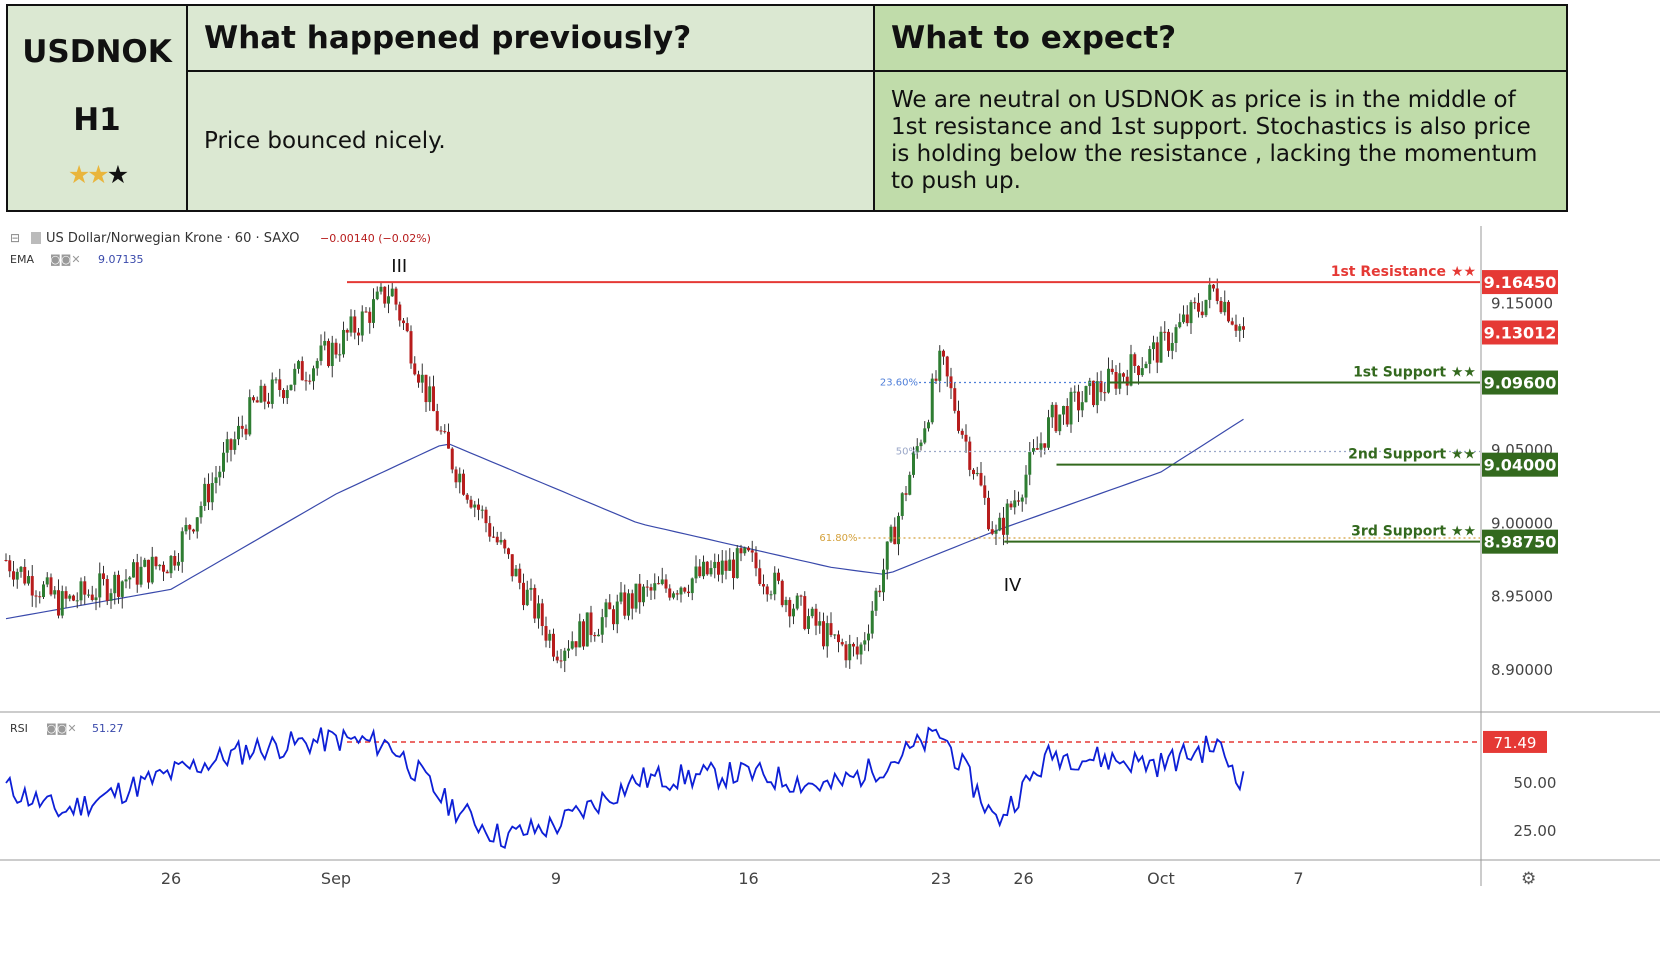  I want to click on price-tag-label: 9.04000, so click(1520, 465).